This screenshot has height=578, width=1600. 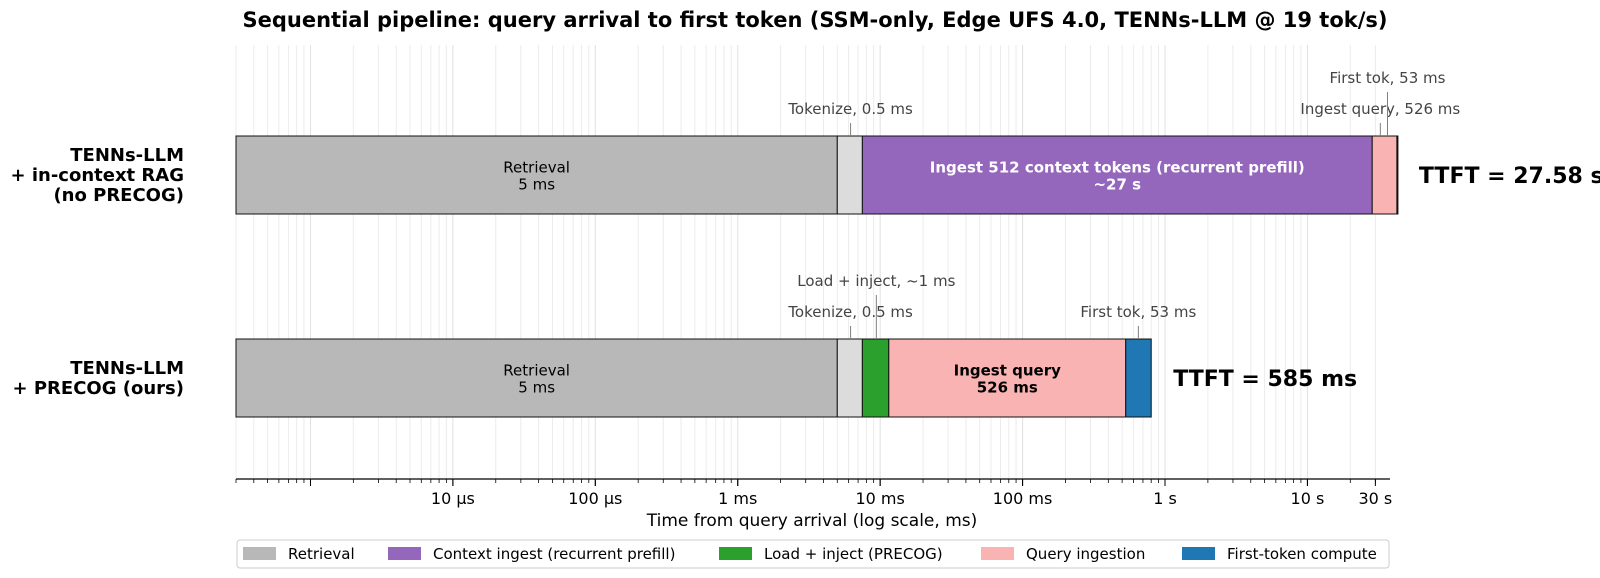 I want to click on row-label-line: + in-context RAG, so click(x=97, y=175).